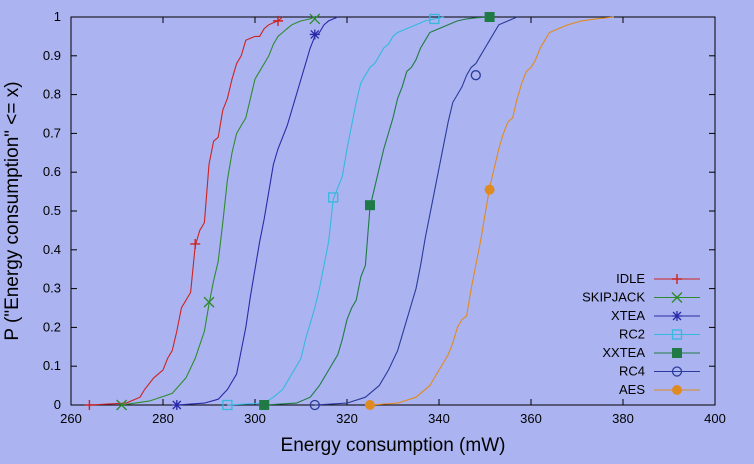 Image resolution: width=754 pixels, height=464 pixels. What do you see at coordinates (52, 249) in the screenshot?
I see `y-tick-label: 0.4` at bounding box center [52, 249].